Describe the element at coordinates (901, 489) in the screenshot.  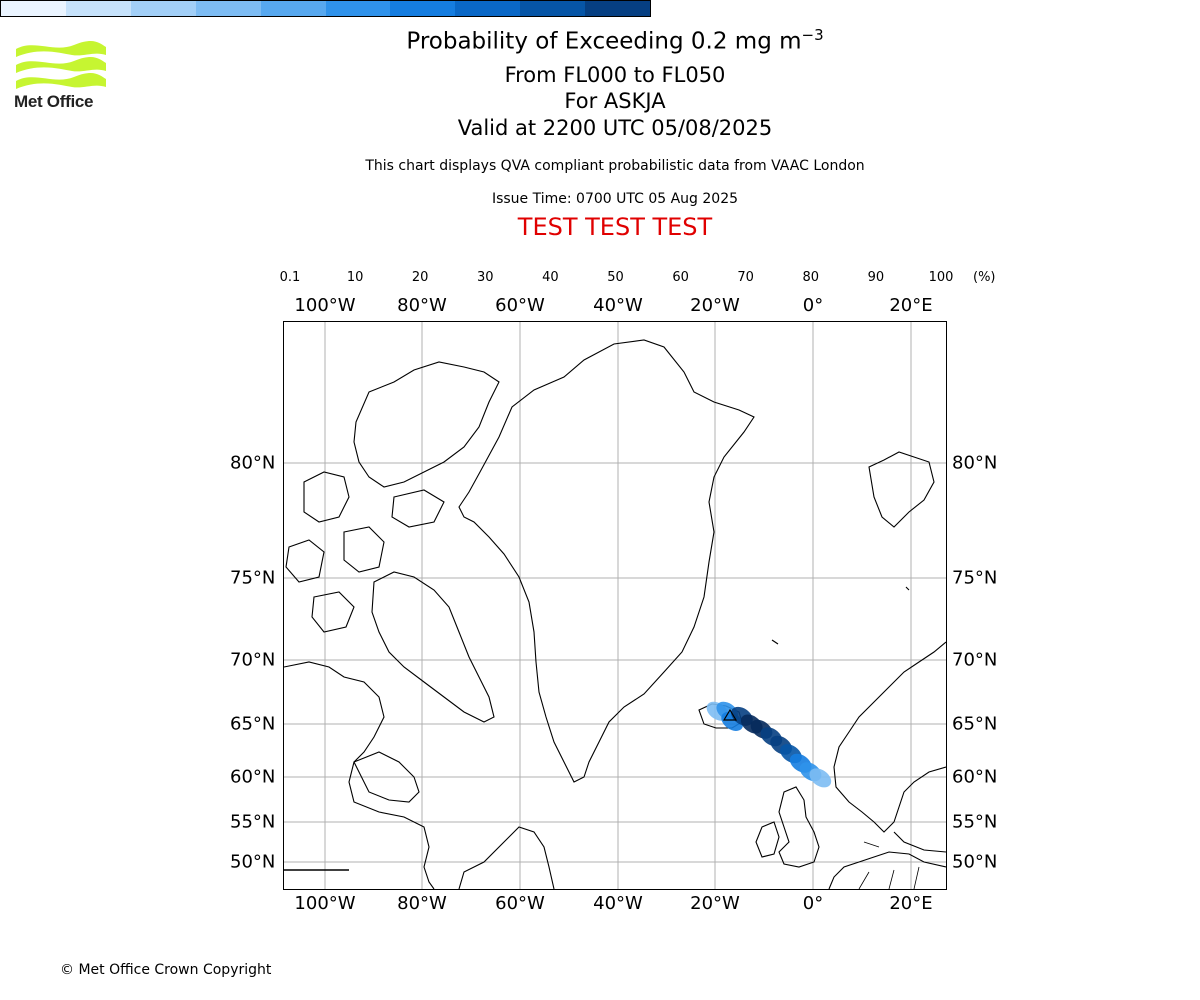
I see `svalbard-coastline` at that location.